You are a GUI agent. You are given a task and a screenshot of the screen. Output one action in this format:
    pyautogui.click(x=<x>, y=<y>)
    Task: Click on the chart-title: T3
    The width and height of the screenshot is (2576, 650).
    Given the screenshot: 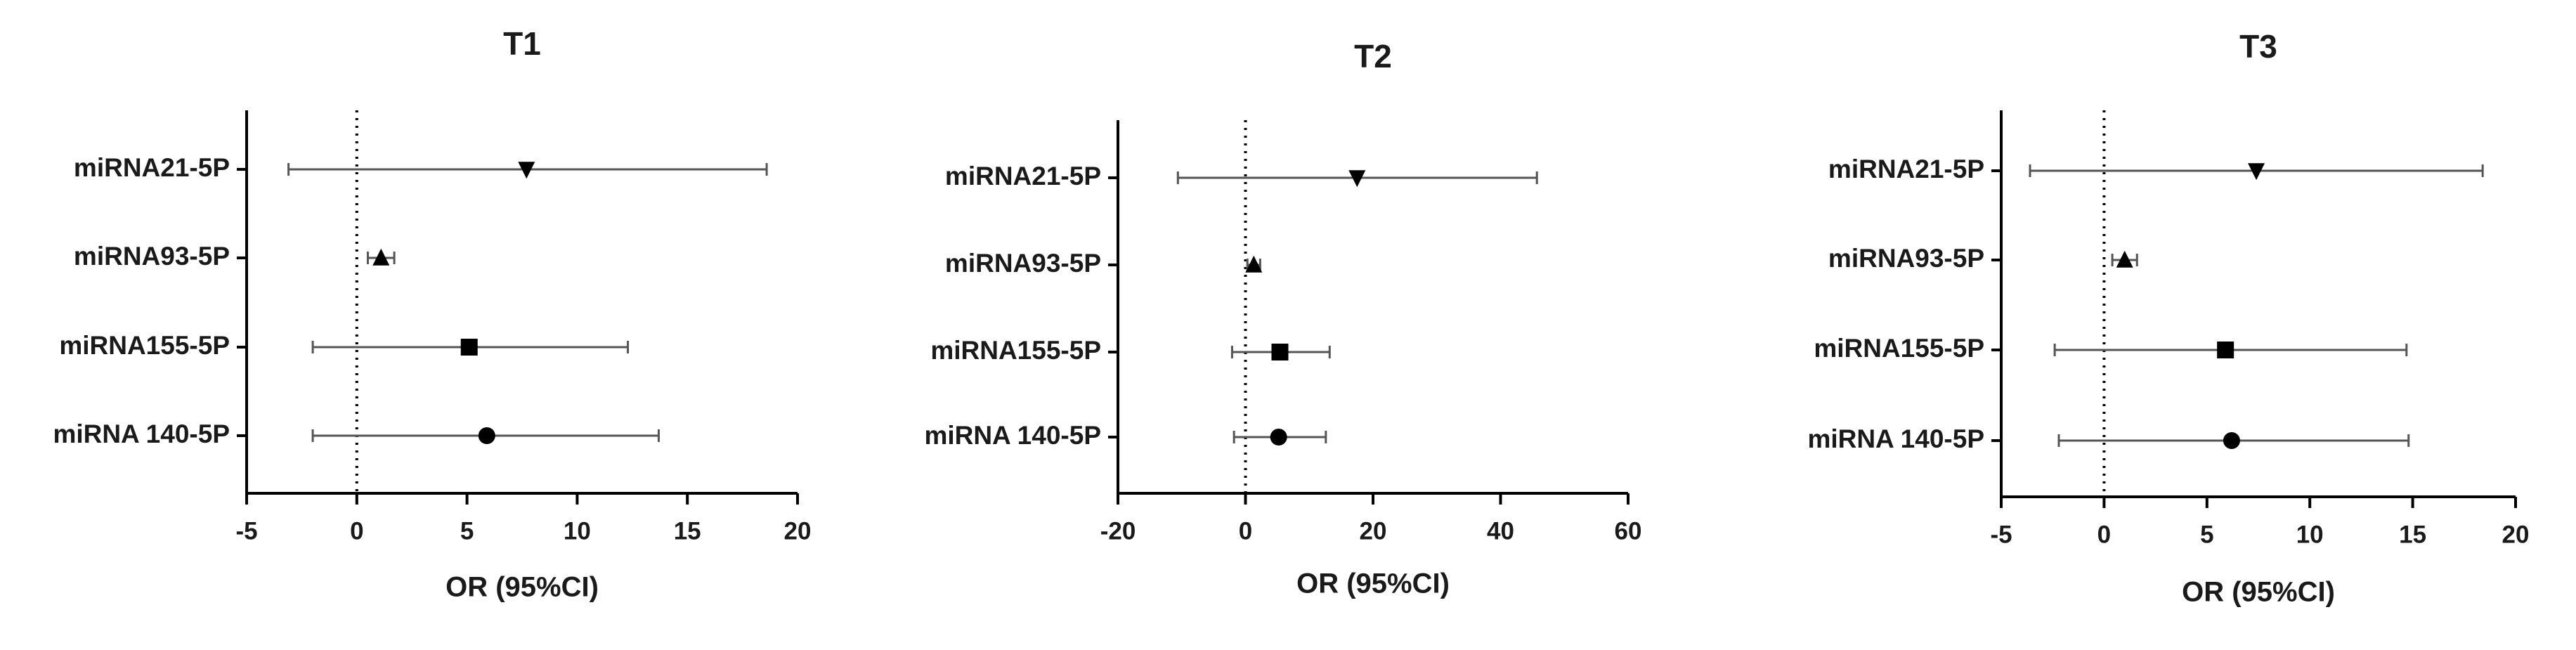 What is the action you would take?
    pyautogui.click(x=2258, y=46)
    